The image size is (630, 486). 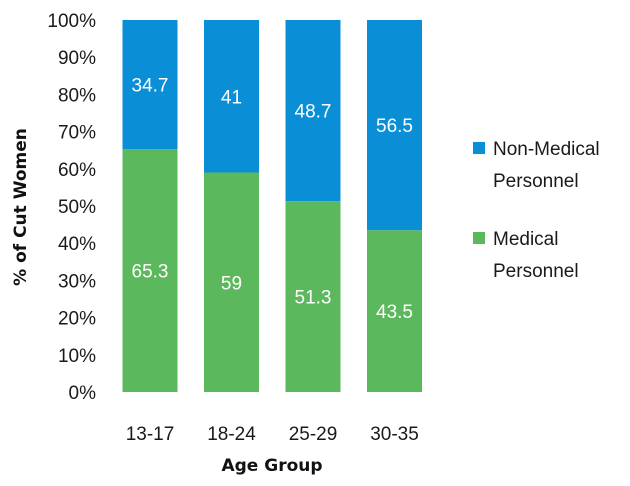 What do you see at coordinates (150, 434) in the screenshot?
I see `x-tick-label: 13-17` at bounding box center [150, 434].